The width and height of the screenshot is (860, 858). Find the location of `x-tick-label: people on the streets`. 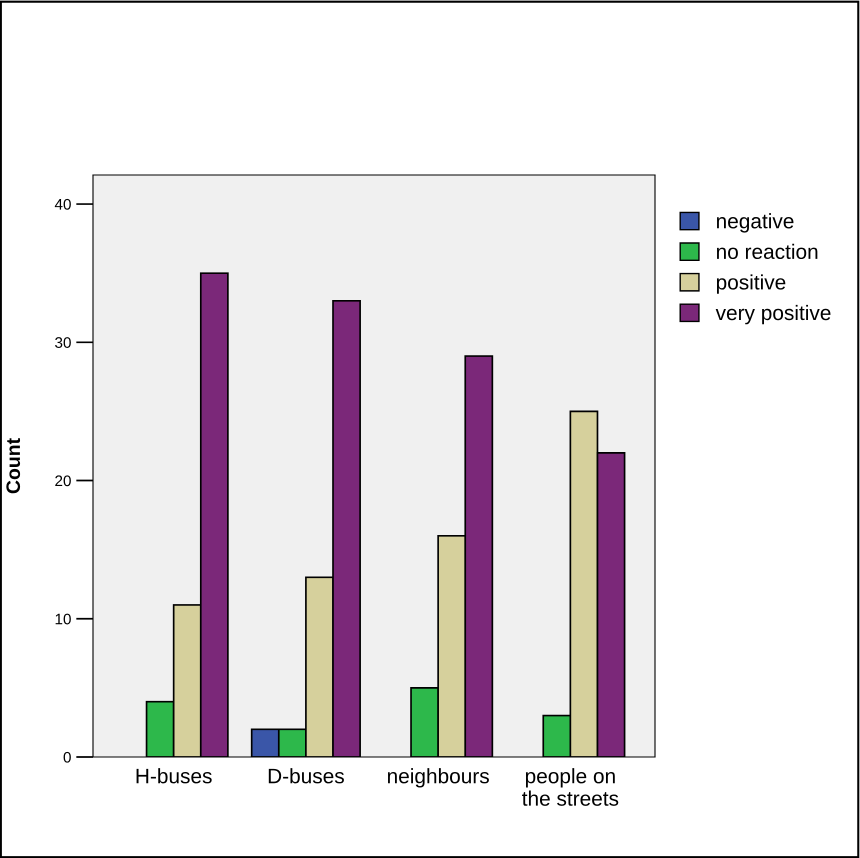

x-tick-label: people on the streets is located at coordinates (570, 787).